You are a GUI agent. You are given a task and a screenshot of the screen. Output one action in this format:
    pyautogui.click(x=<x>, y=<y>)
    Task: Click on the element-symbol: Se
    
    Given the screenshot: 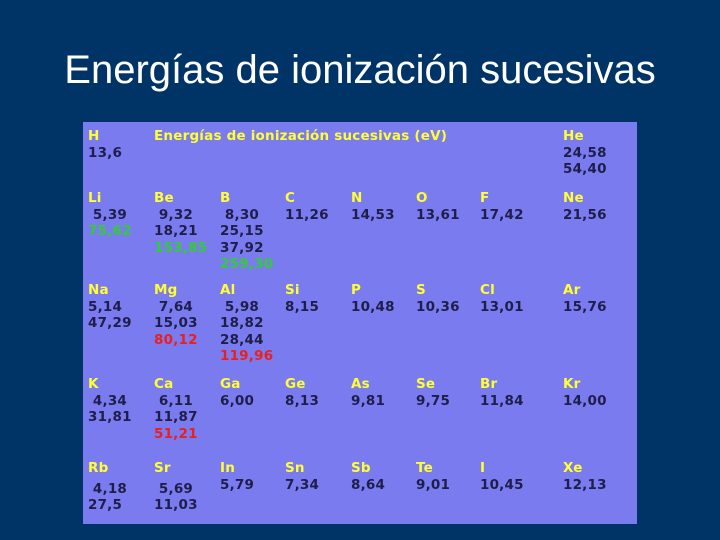 What is the action you would take?
    pyautogui.click(x=426, y=384)
    